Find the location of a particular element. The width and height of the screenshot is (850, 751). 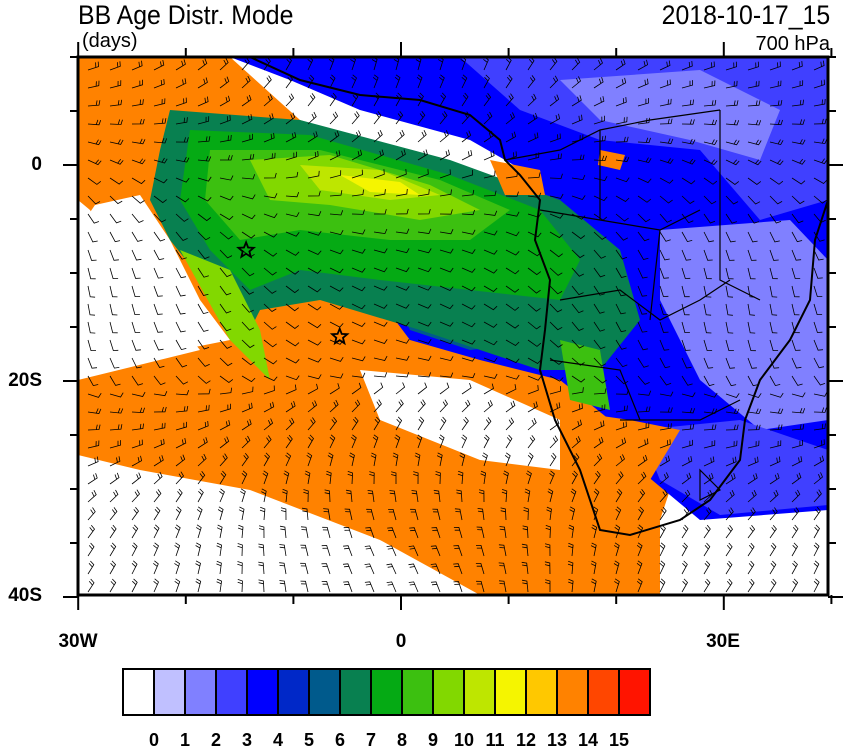

datetime-label: 2018-10-17_15 is located at coordinates (745, 15).